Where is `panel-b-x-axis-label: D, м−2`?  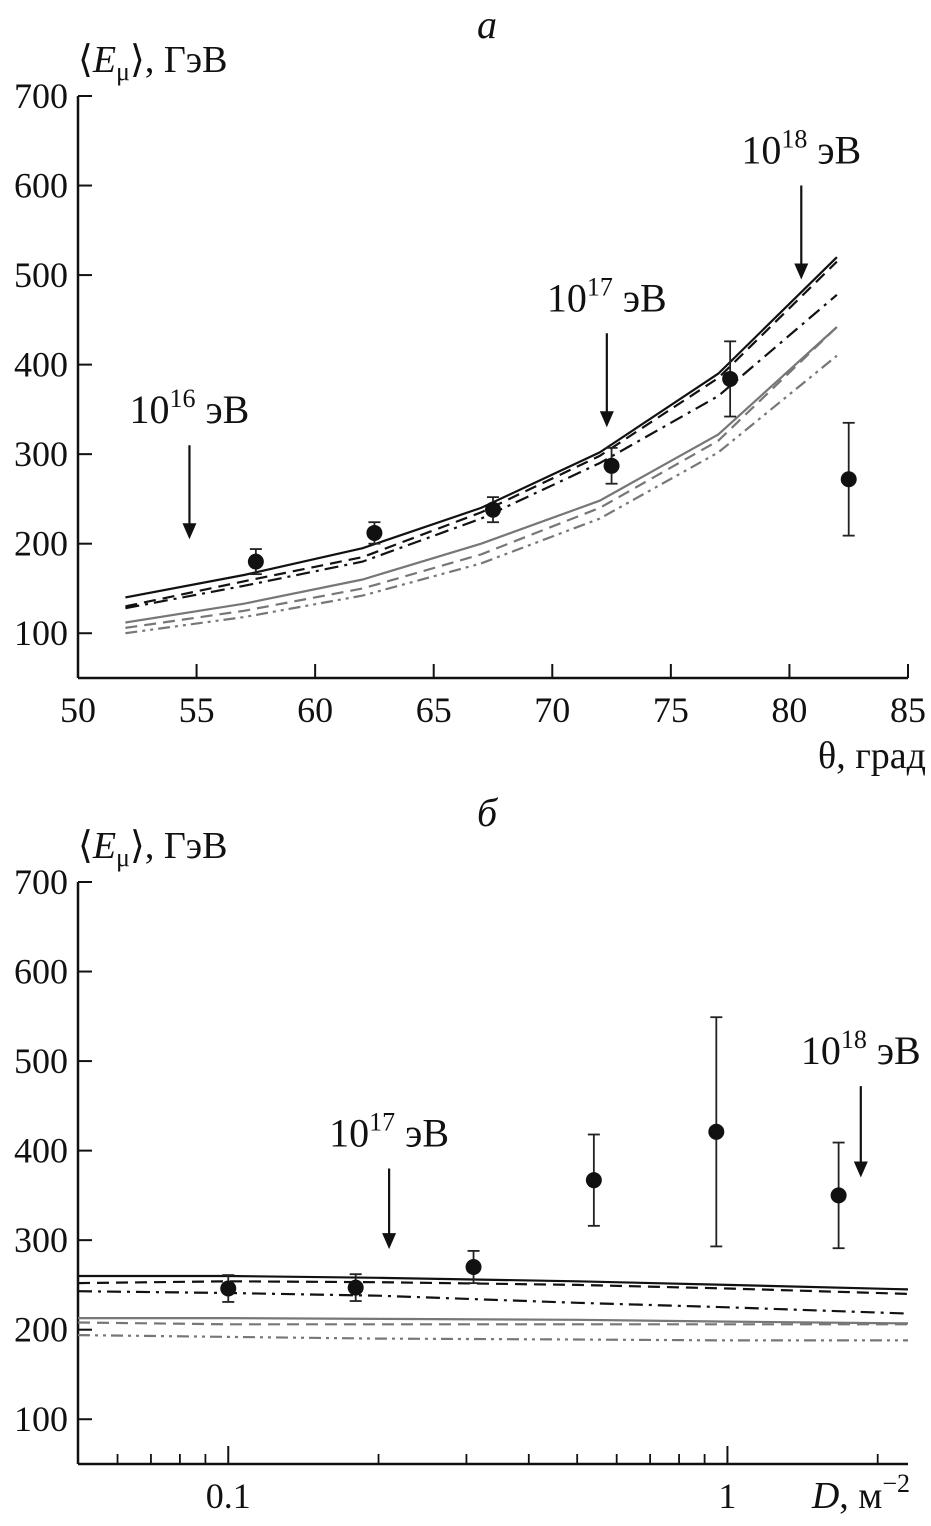 panel-b-x-axis-label: D, м−2 is located at coordinates (860, 1493).